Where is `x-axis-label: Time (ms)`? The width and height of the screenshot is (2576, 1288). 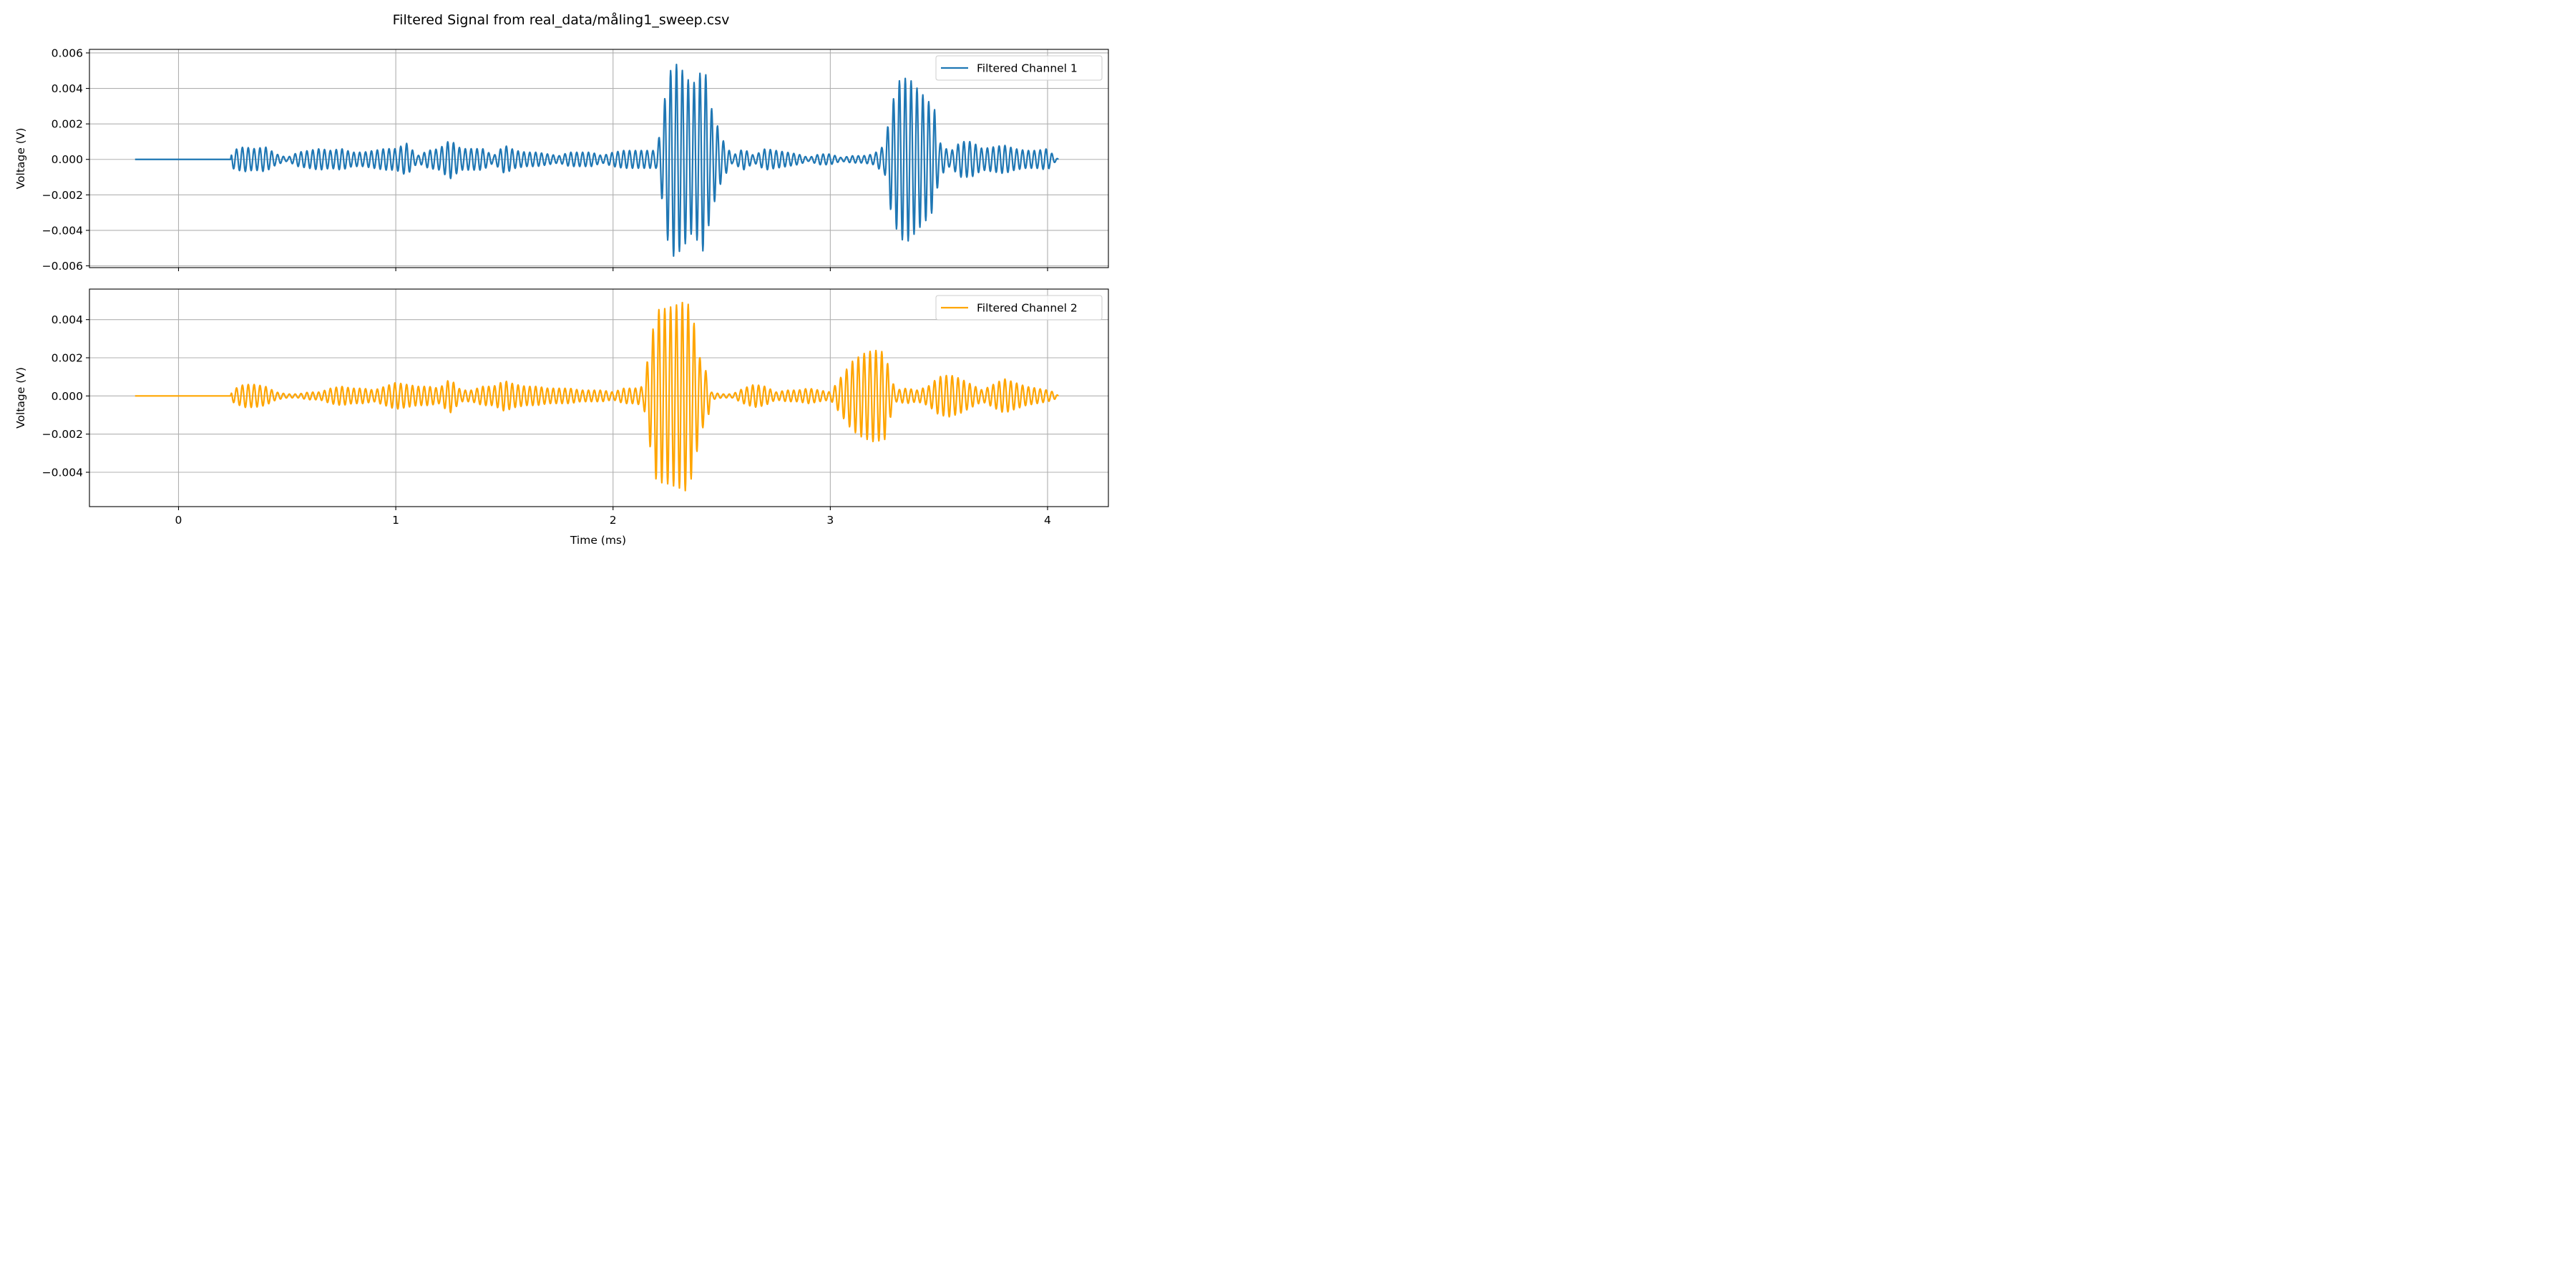 x-axis-label: Time (ms) is located at coordinates (598, 540).